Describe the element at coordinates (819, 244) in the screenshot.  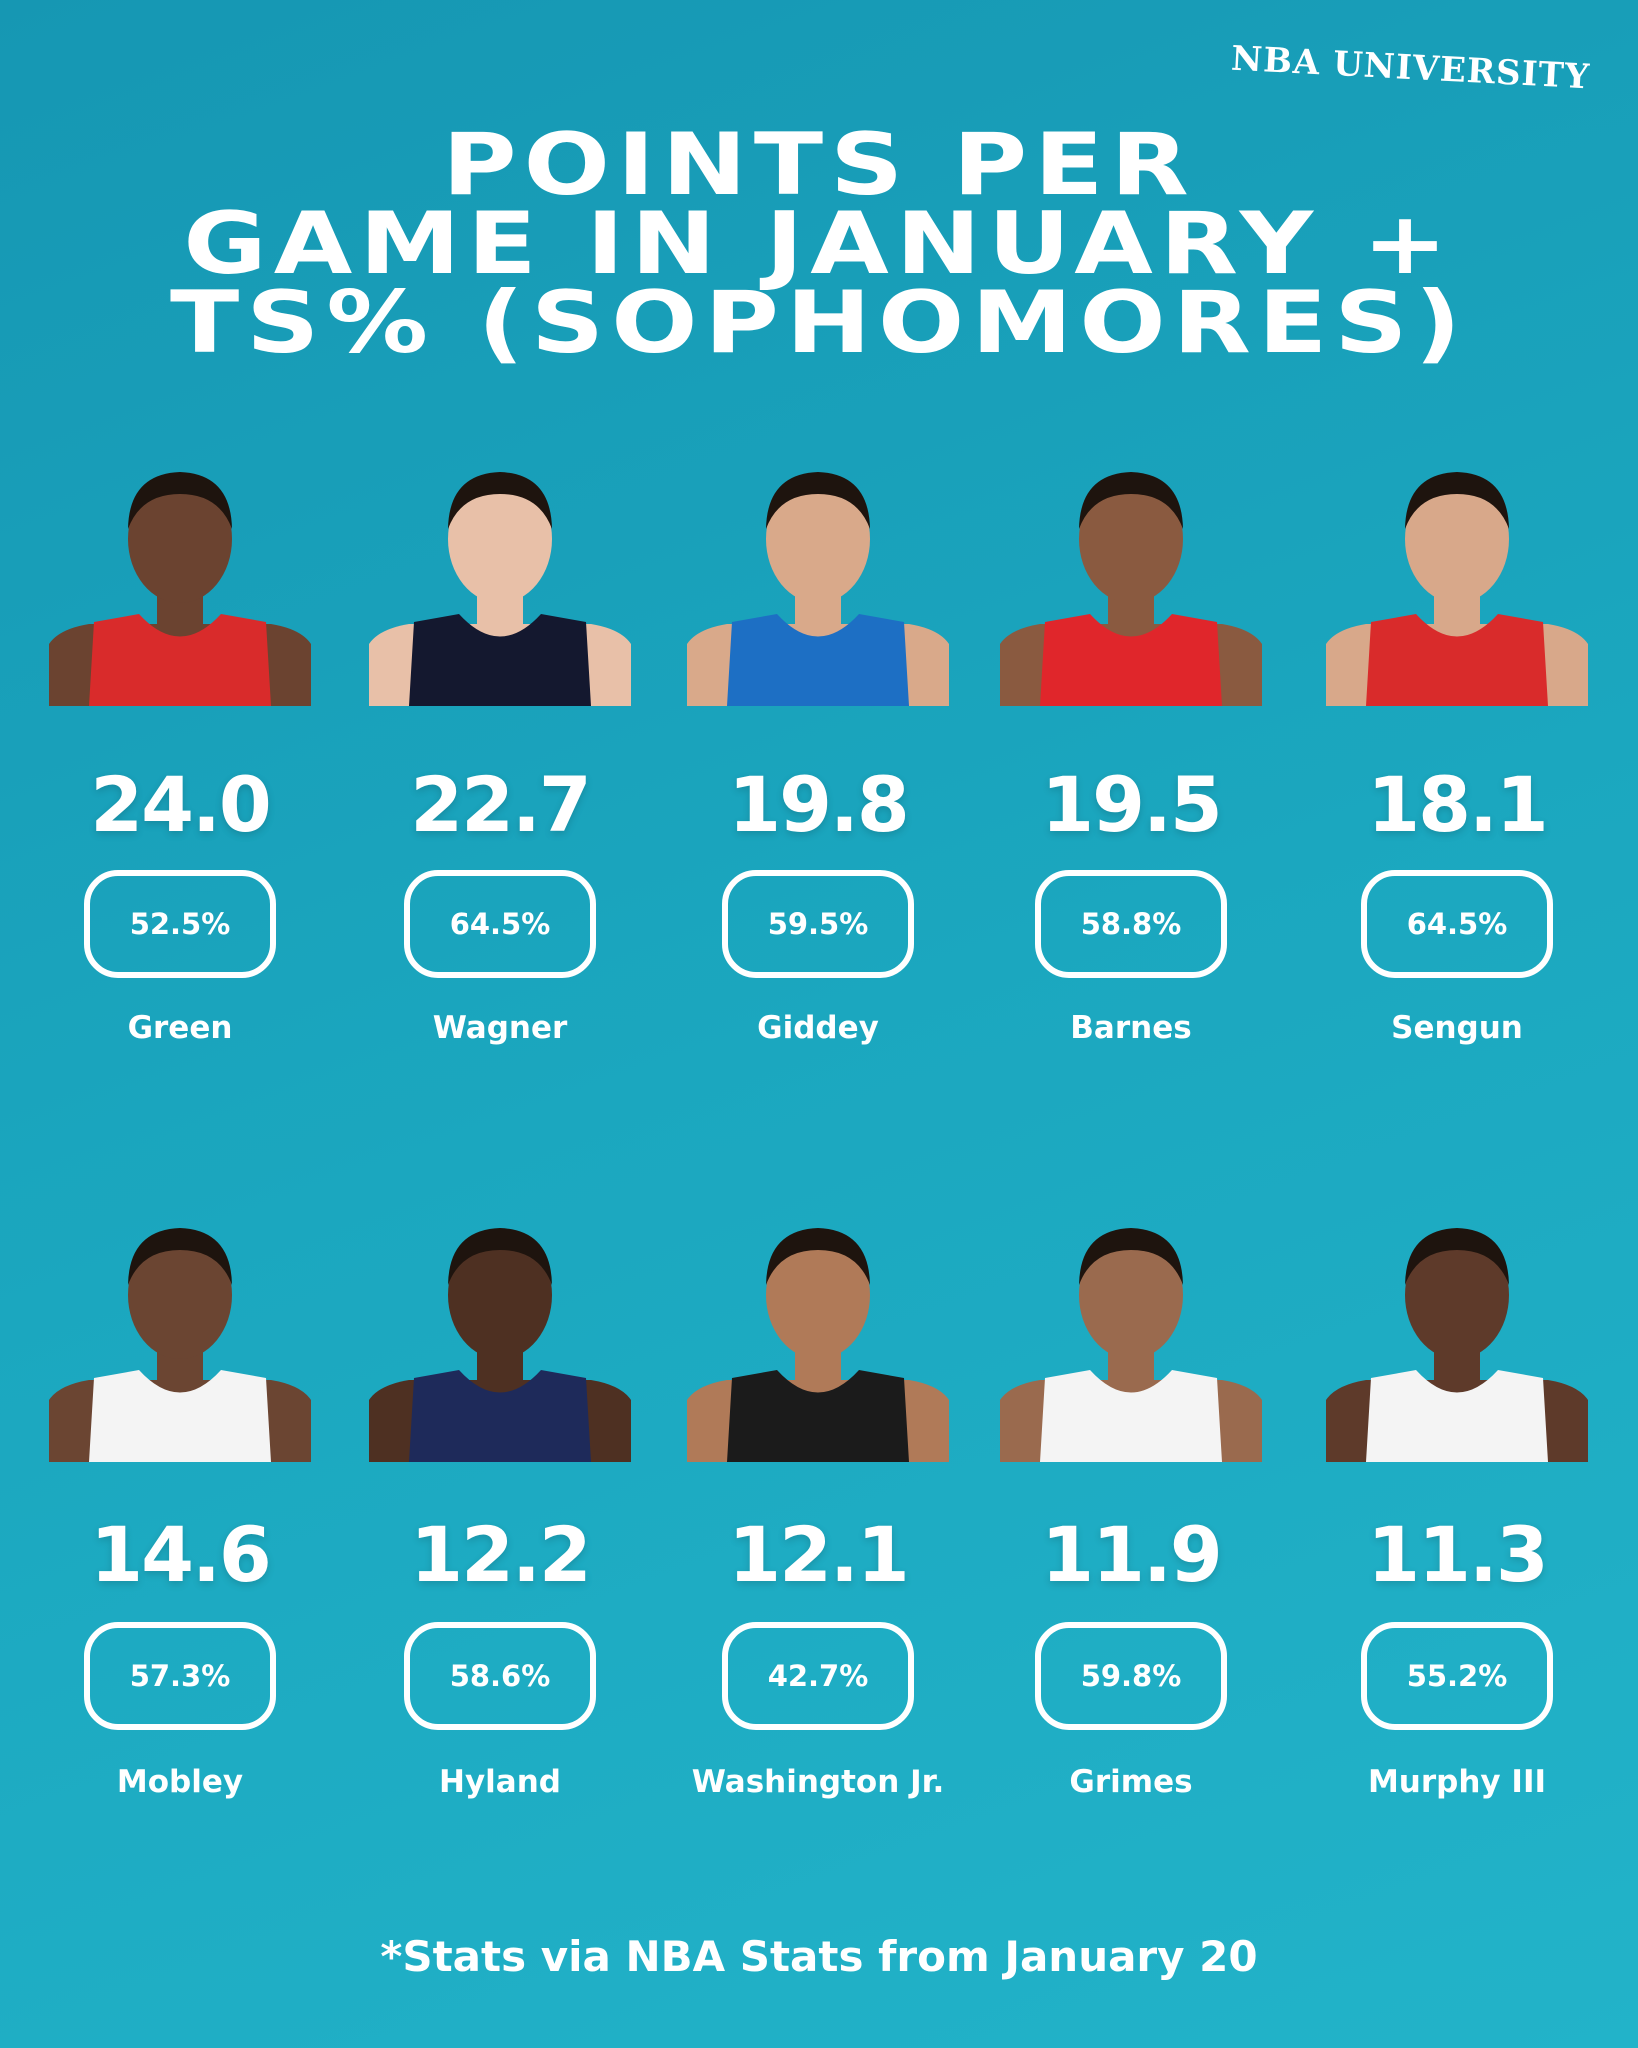
I see `title-line: GAME IN JANUARY +` at that location.